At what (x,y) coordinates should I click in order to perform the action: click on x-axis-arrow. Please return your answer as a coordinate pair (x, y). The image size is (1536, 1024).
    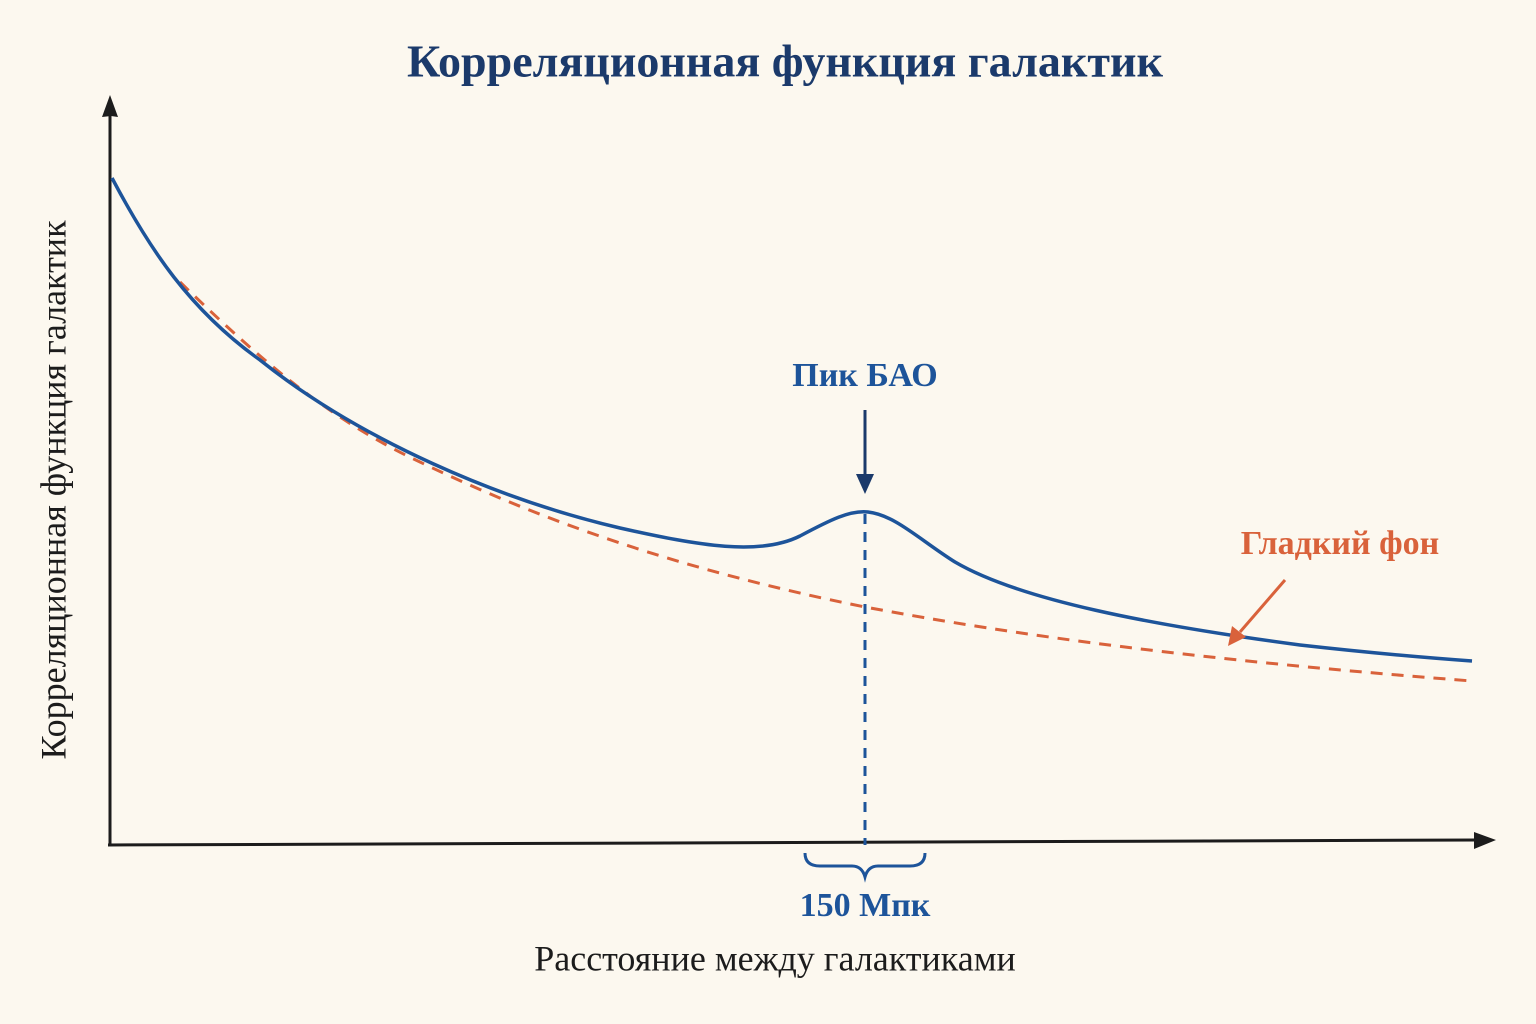
    Looking at the image, I should click on (1485, 840).